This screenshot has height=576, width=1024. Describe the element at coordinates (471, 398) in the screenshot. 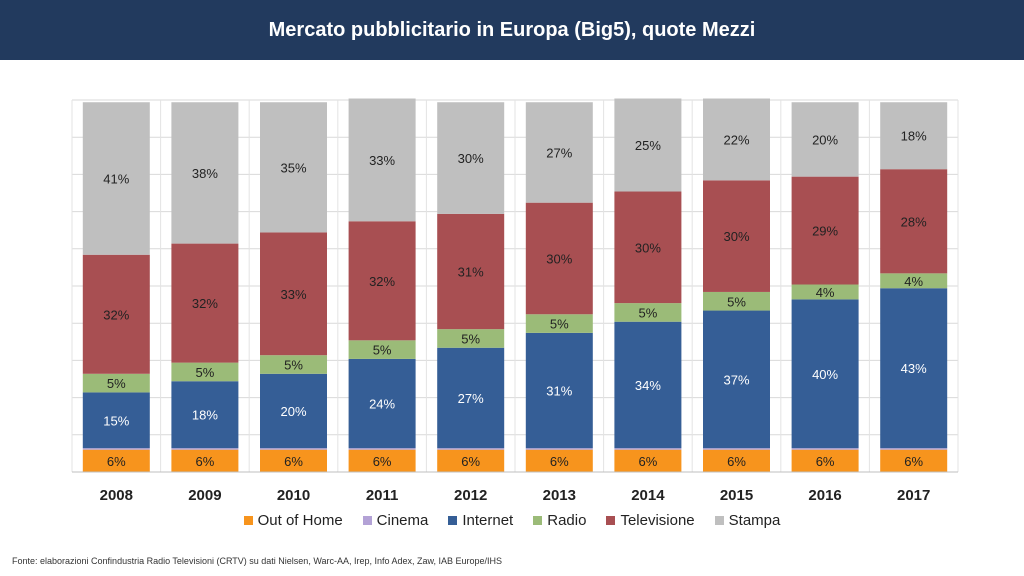

I see `data-label: 27%` at that location.